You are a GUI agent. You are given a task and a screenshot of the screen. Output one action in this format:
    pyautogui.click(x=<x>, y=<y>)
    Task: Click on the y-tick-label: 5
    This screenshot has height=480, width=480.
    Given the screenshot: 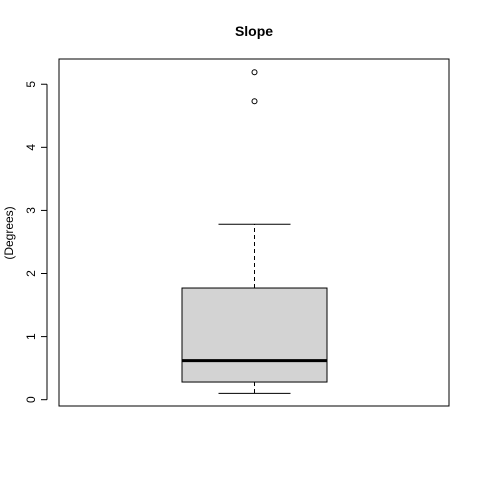 What is the action you would take?
    pyautogui.click(x=31, y=84)
    